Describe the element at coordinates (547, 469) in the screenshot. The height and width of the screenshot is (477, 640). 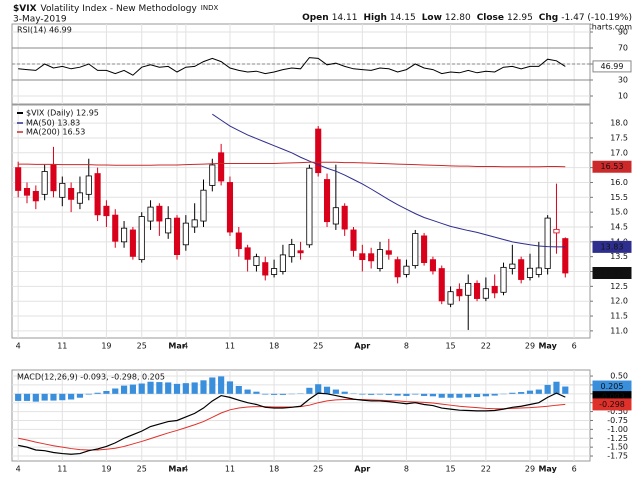
I see `x-tick-label: May` at that location.